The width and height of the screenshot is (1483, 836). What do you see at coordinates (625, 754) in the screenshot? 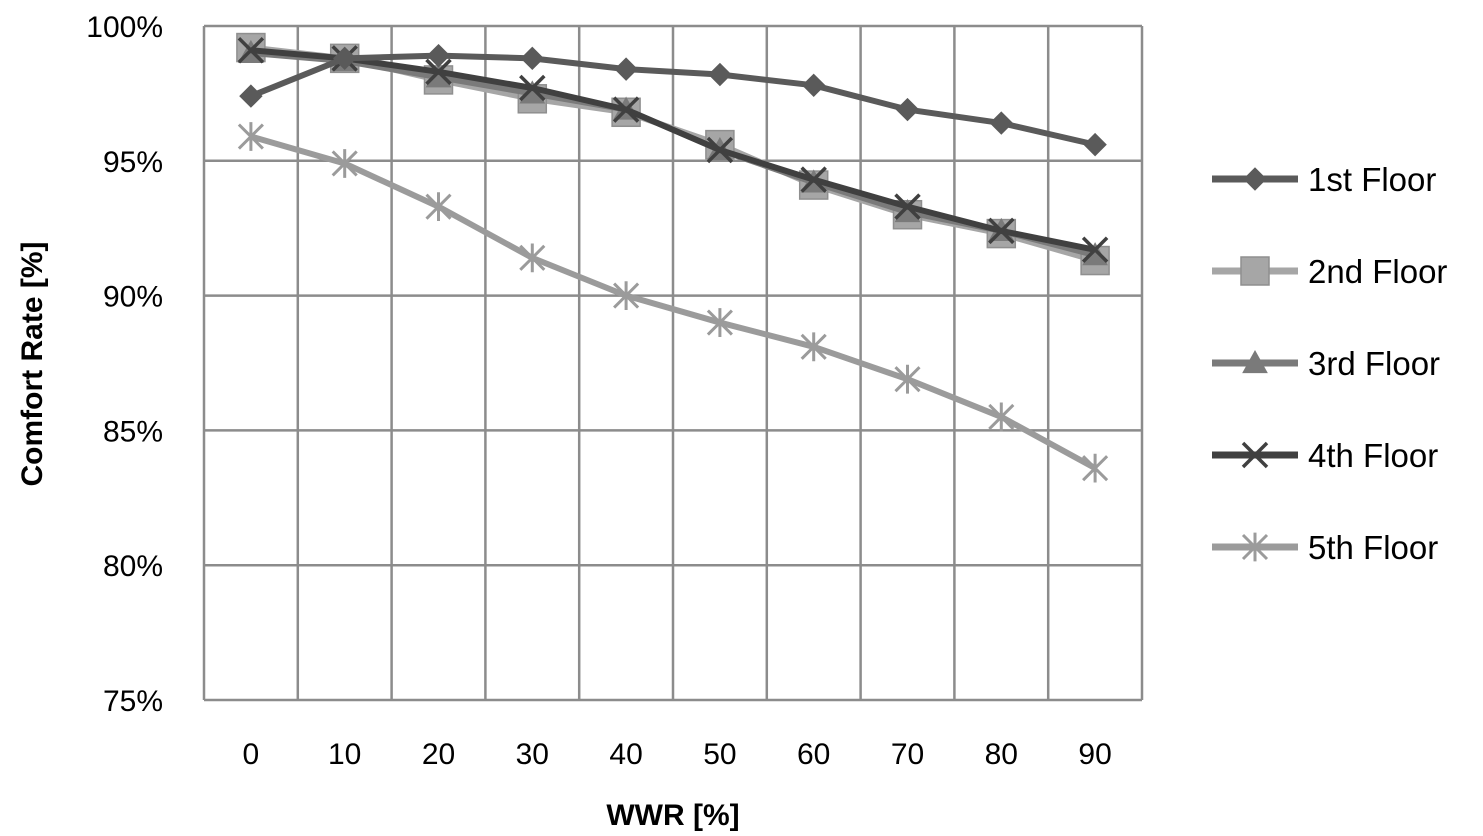
I see `x-tick-label: 40` at bounding box center [625, 754].